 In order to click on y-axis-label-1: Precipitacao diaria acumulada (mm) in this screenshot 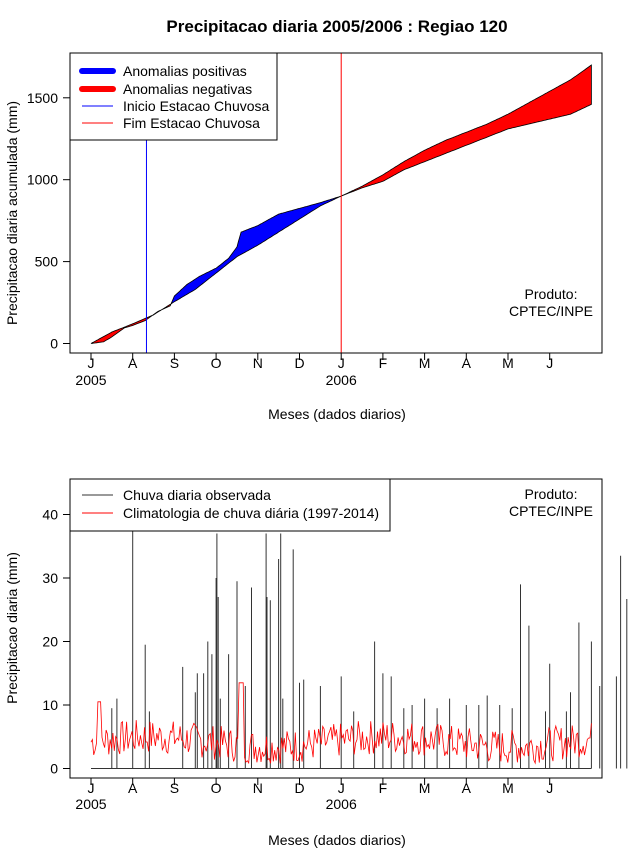, I will do `click(12, 213)`.